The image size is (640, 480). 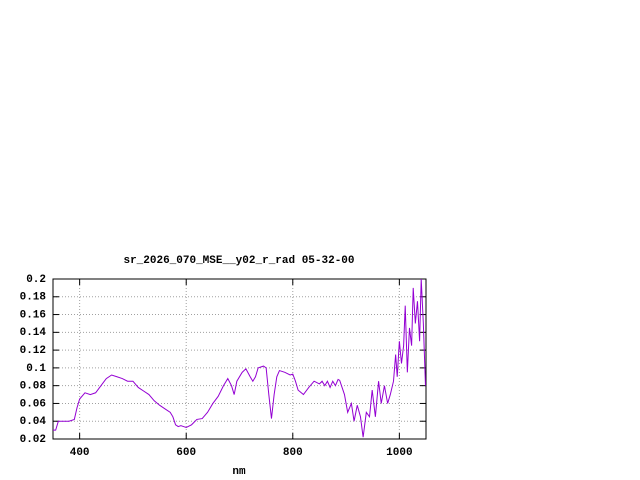 What do you see at coordinates (239, 472) in the screenshot?
I see `x-axis-label: nm` at bounding box center [239, 472].